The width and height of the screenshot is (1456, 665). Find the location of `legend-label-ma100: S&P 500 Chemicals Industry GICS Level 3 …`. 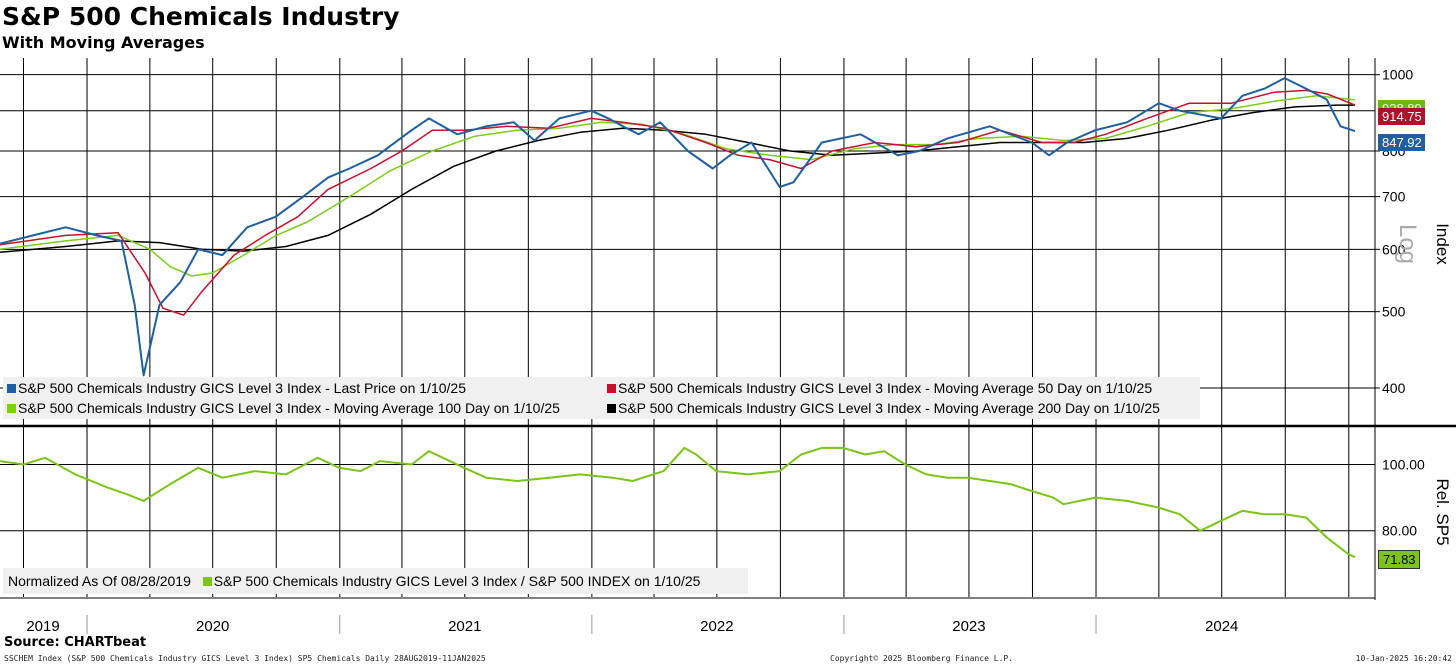

legend-label-ma100: S&P 500 Chemicals Industry GICS Level 3 … is located at coordinates (289, 408).